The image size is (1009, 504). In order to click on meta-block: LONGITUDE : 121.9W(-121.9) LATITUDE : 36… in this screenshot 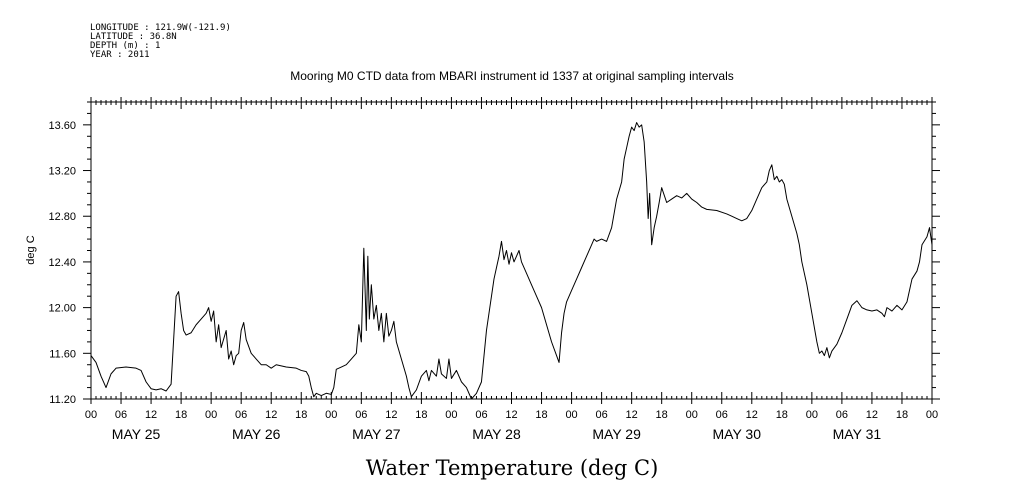, I will do `click(160, 41)`.